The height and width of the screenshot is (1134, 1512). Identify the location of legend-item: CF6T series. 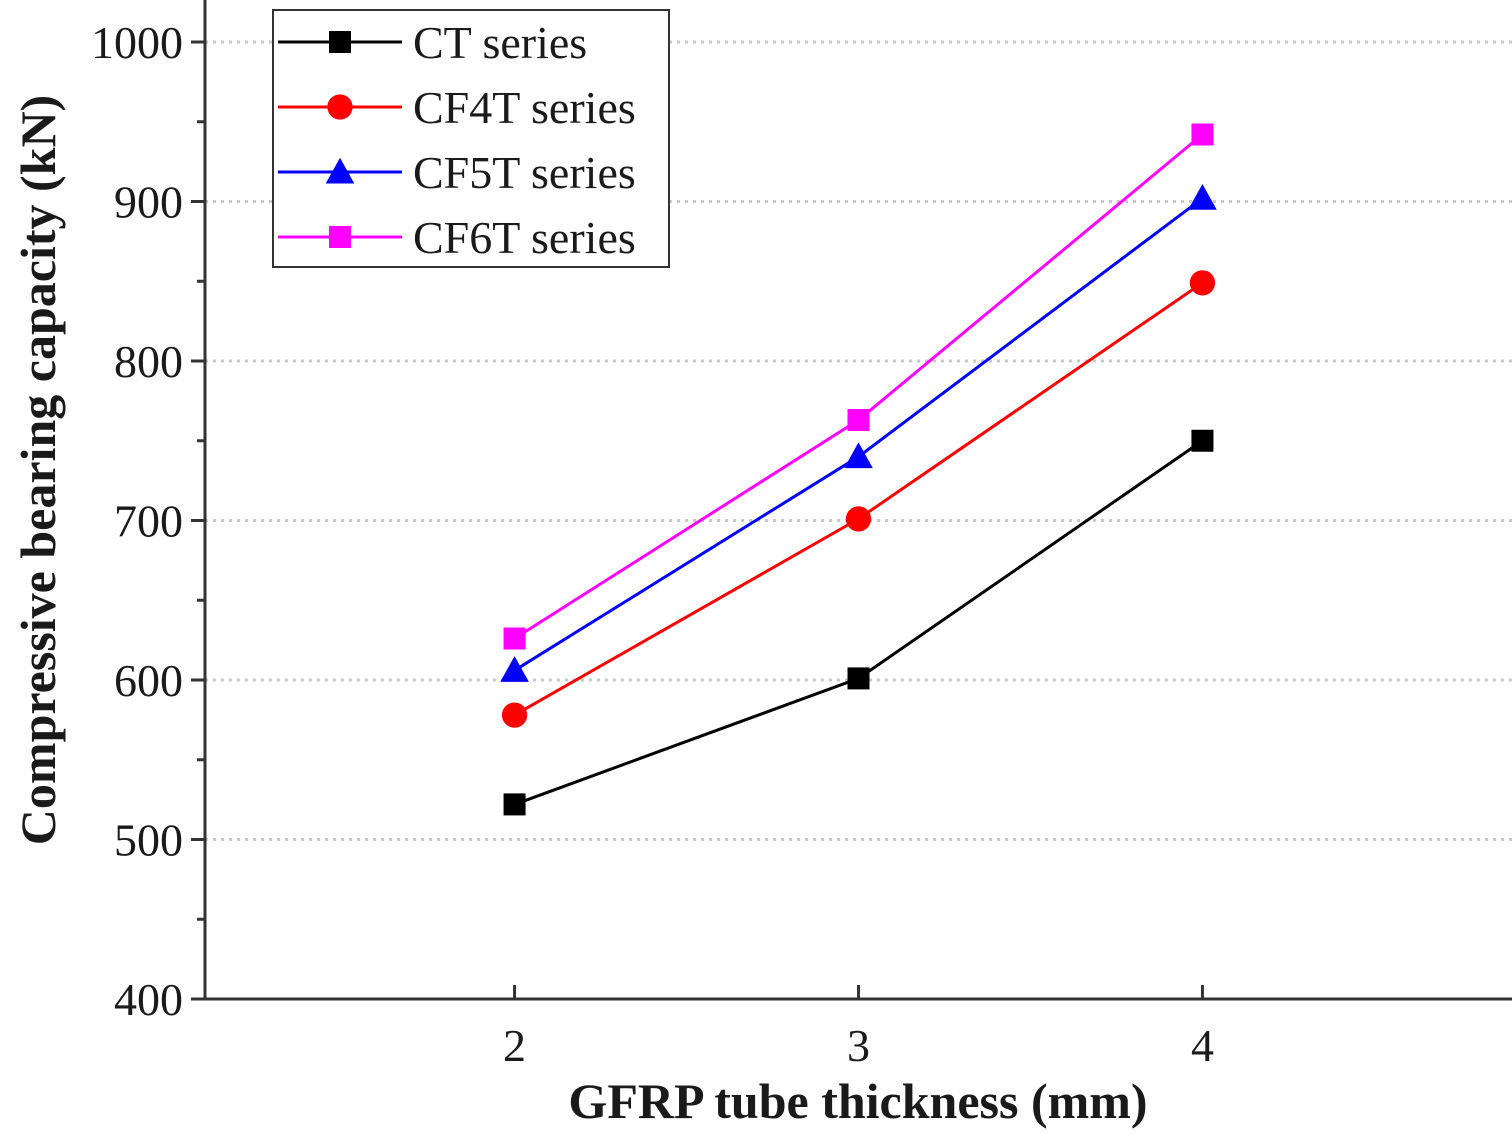
(457, 237).